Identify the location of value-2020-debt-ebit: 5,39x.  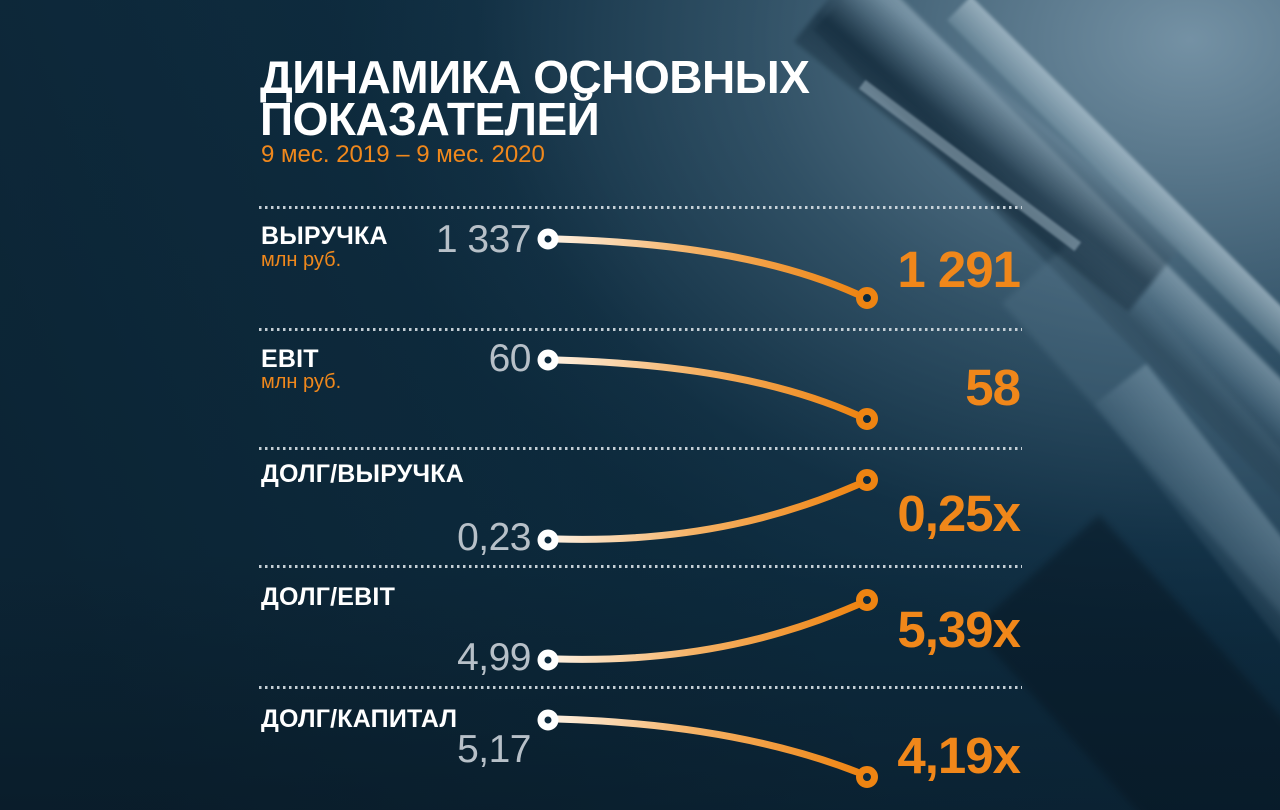
(959, 629).